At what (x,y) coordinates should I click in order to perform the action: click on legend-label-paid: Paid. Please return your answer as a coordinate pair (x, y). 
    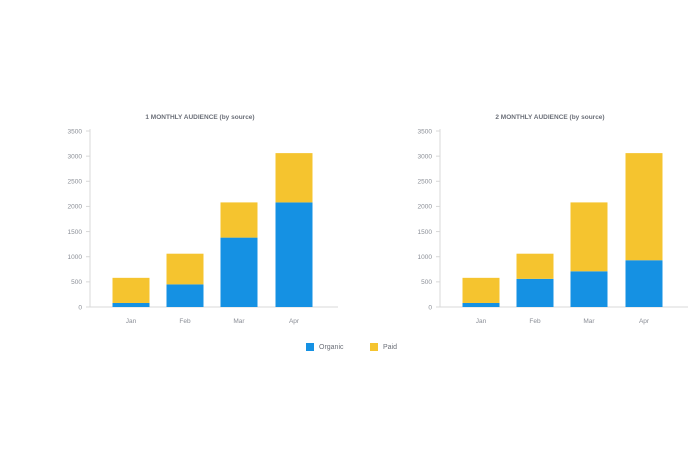
    Looking at the image, I should click on (390, 347).